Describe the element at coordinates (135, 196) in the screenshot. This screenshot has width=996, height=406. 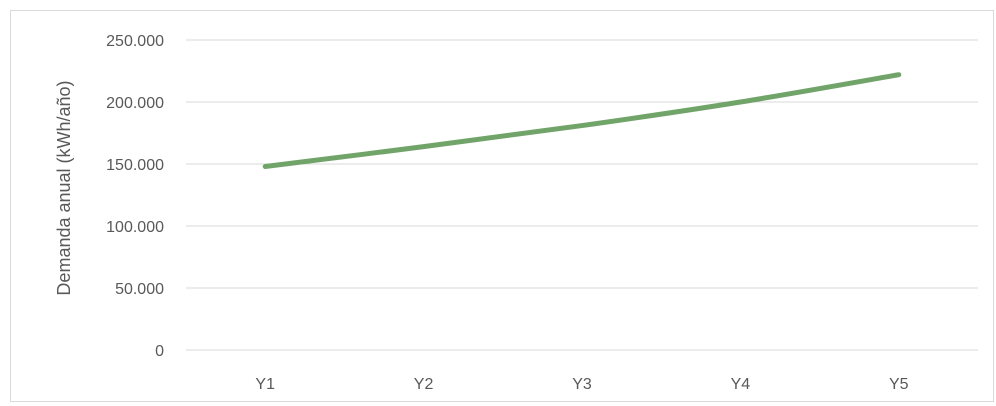
I see `y-tick-labels: 0 50.000 100.000 150.000 200.000 250.000` at that location.